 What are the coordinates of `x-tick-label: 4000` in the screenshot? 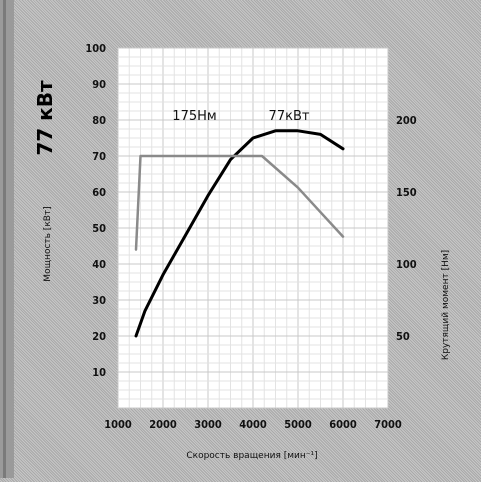 It's located at (253, 424).